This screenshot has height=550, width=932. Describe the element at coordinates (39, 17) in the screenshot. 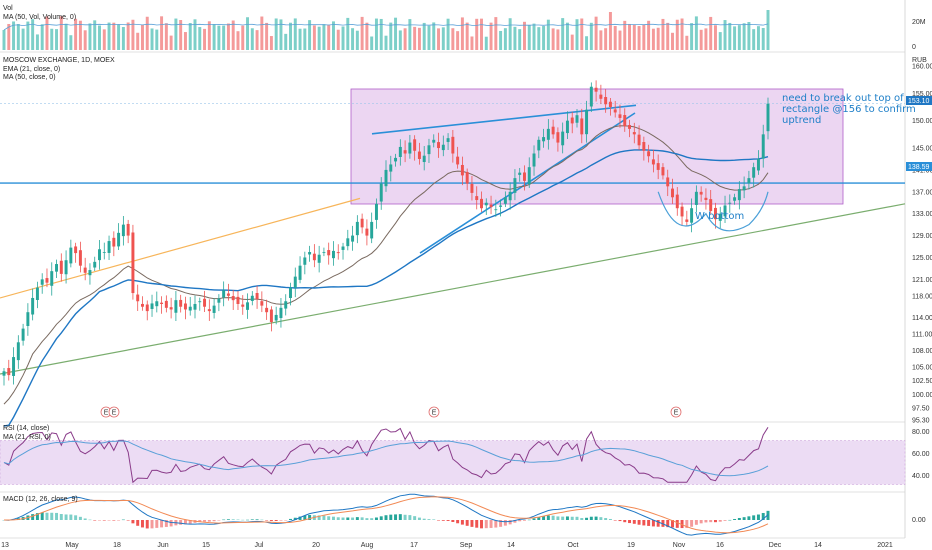

I see `vol-ma-label: MA (50, Vol, Volume, 0)` at that location.